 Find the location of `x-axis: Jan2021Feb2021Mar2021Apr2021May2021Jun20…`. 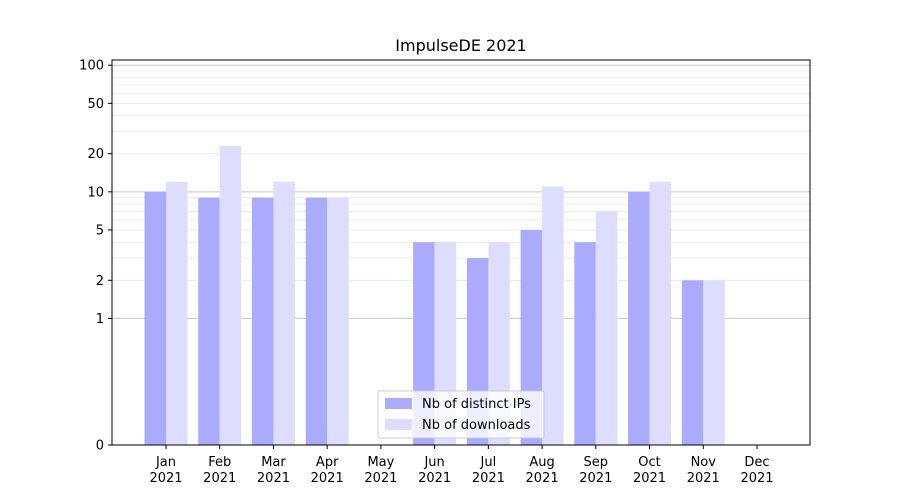

x-axis: Jan2021Feb2021Mar2021Apr2021May2021Jun20… is located at coordinates (461, 465).